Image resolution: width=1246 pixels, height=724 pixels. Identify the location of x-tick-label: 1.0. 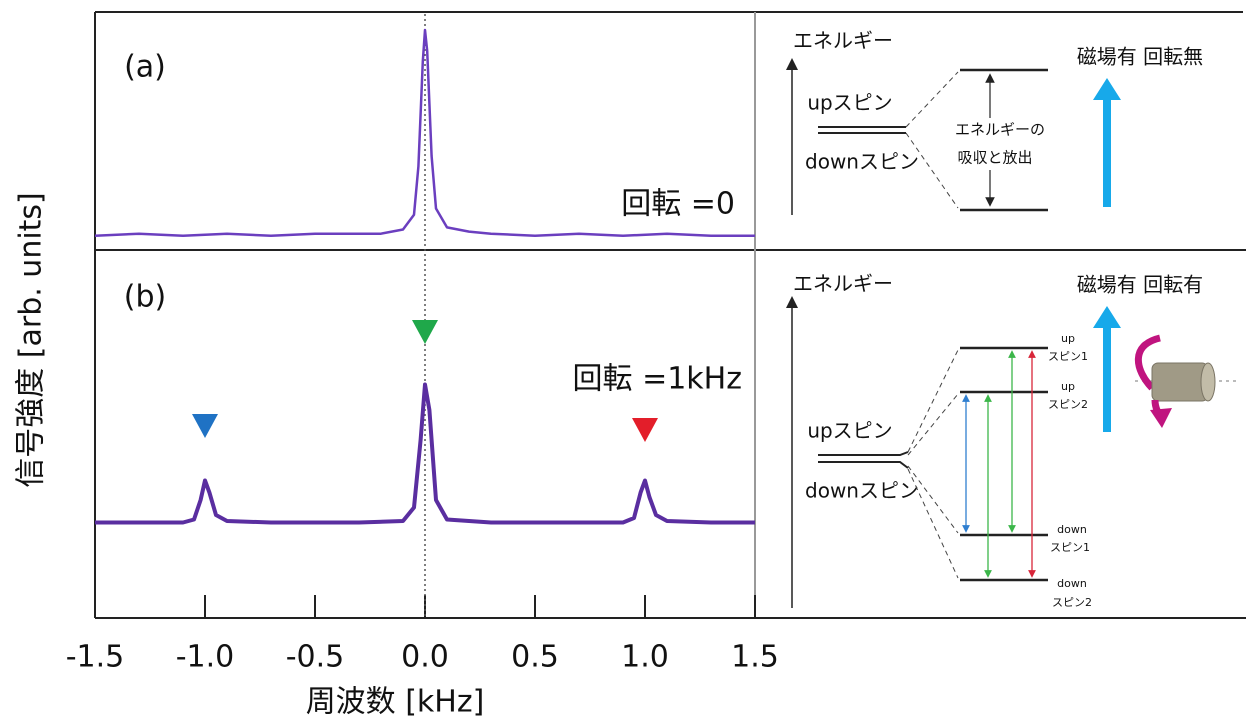
(645, 657).